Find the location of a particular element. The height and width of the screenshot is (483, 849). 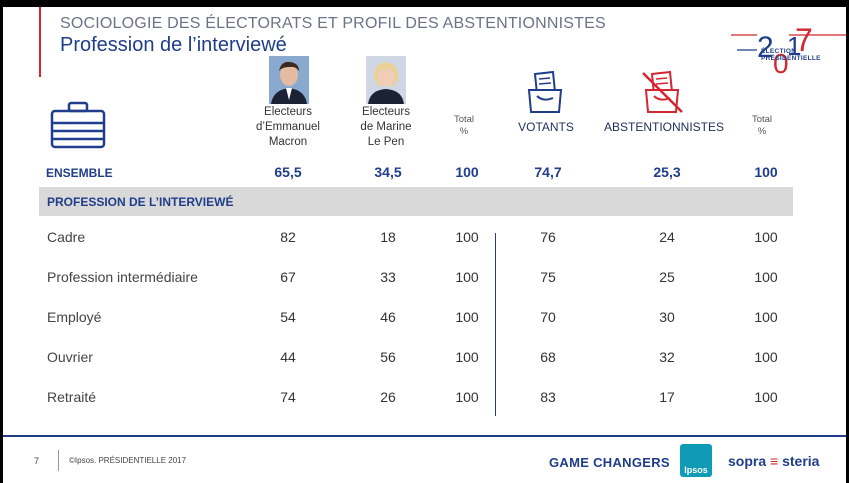

sopra-steria-logo: sopra ≡ steria is located at coordinates (773, 461).